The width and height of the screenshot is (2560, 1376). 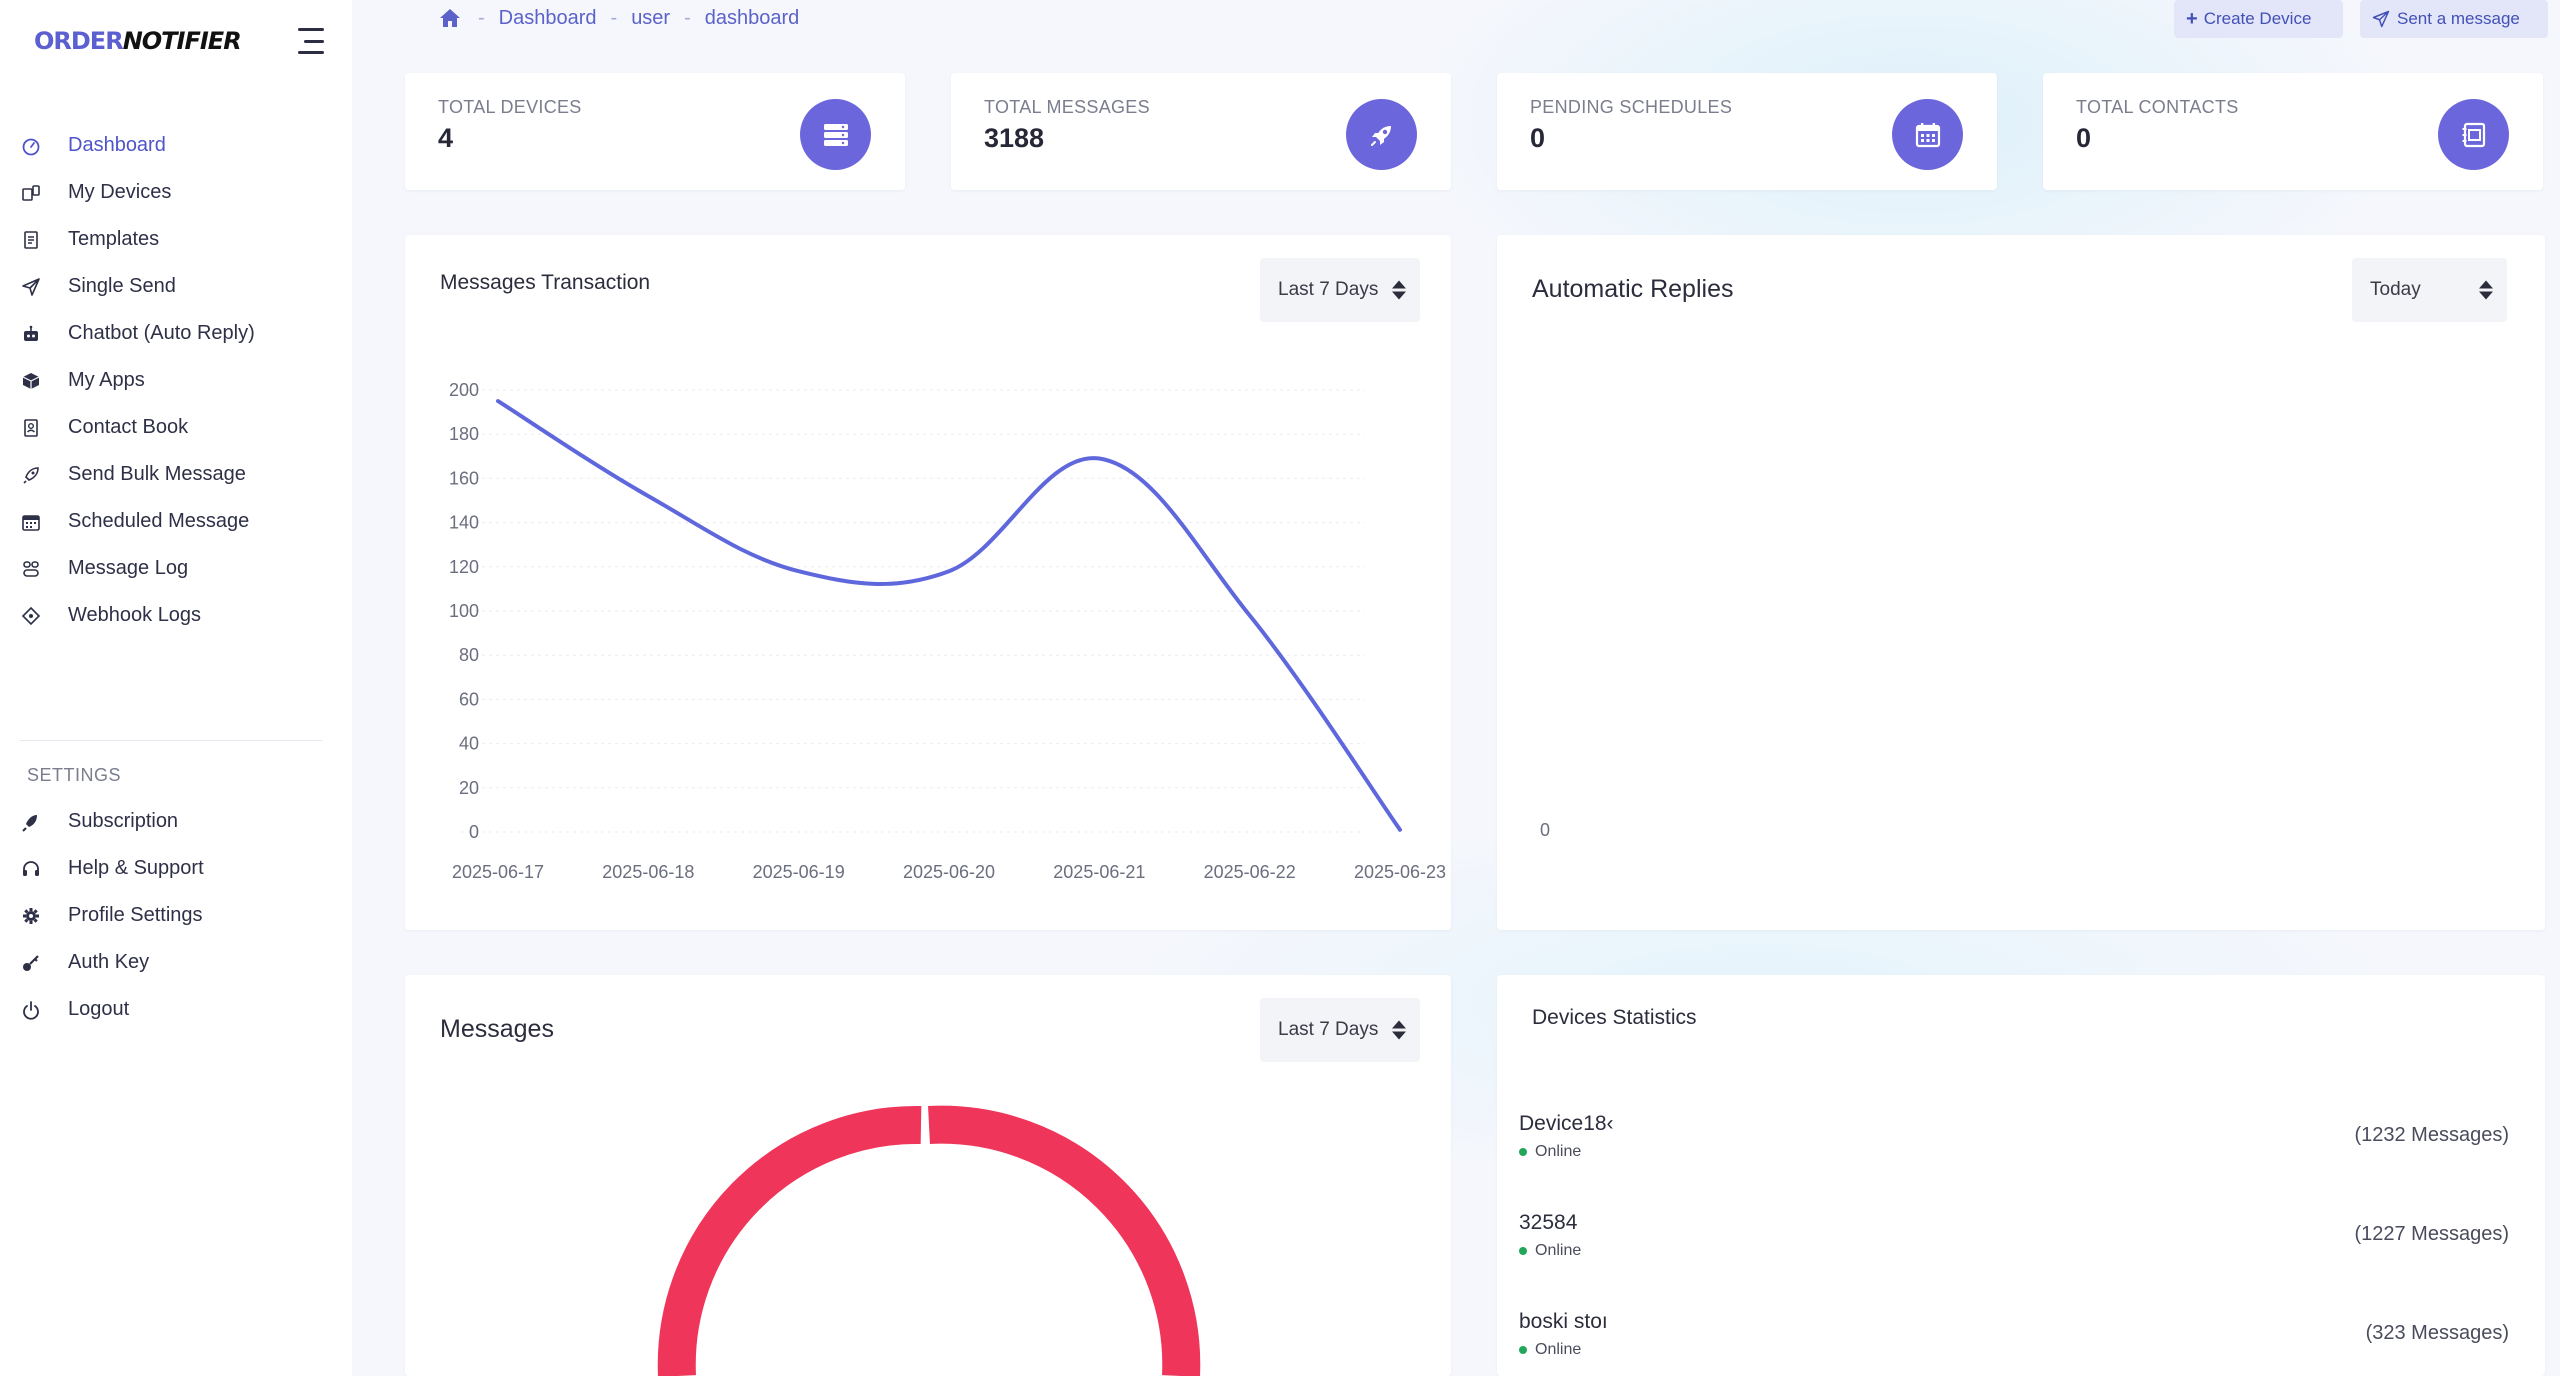 I want to click on messages-panel: Messages Last 7 Days, so click(x=928, y=1175).